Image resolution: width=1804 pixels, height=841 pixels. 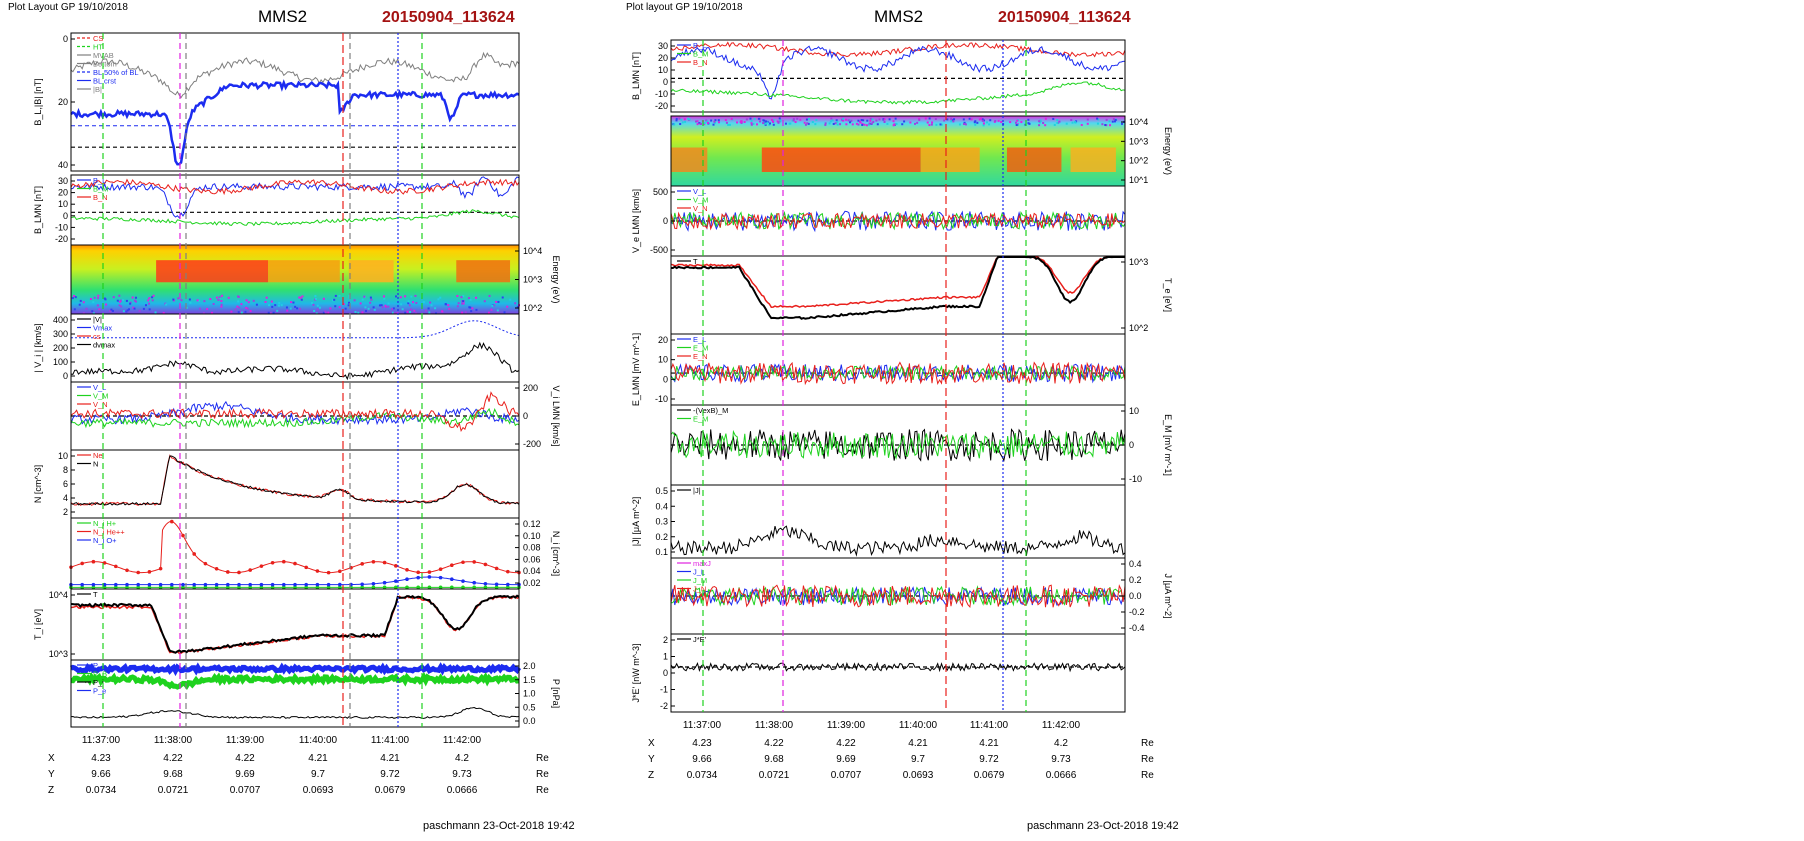 What do you see at coordinates (65, 512) in the screenshot?
I see `left-ytick-label: 2` at bounding box center [65, 512].